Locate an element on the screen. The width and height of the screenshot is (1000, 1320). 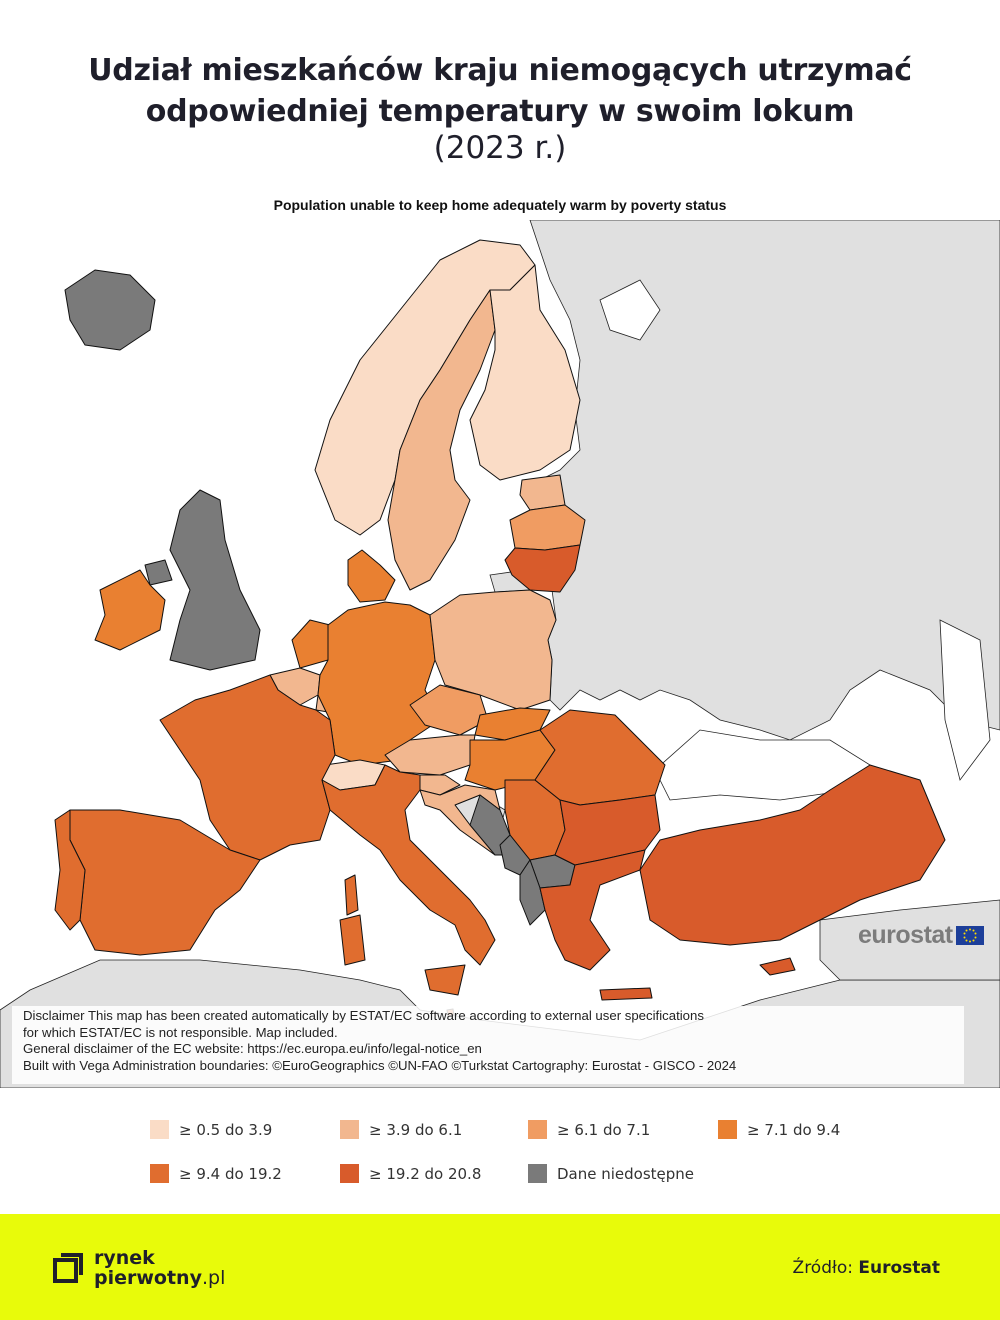
country-IE is located at coordinates (130, 610).